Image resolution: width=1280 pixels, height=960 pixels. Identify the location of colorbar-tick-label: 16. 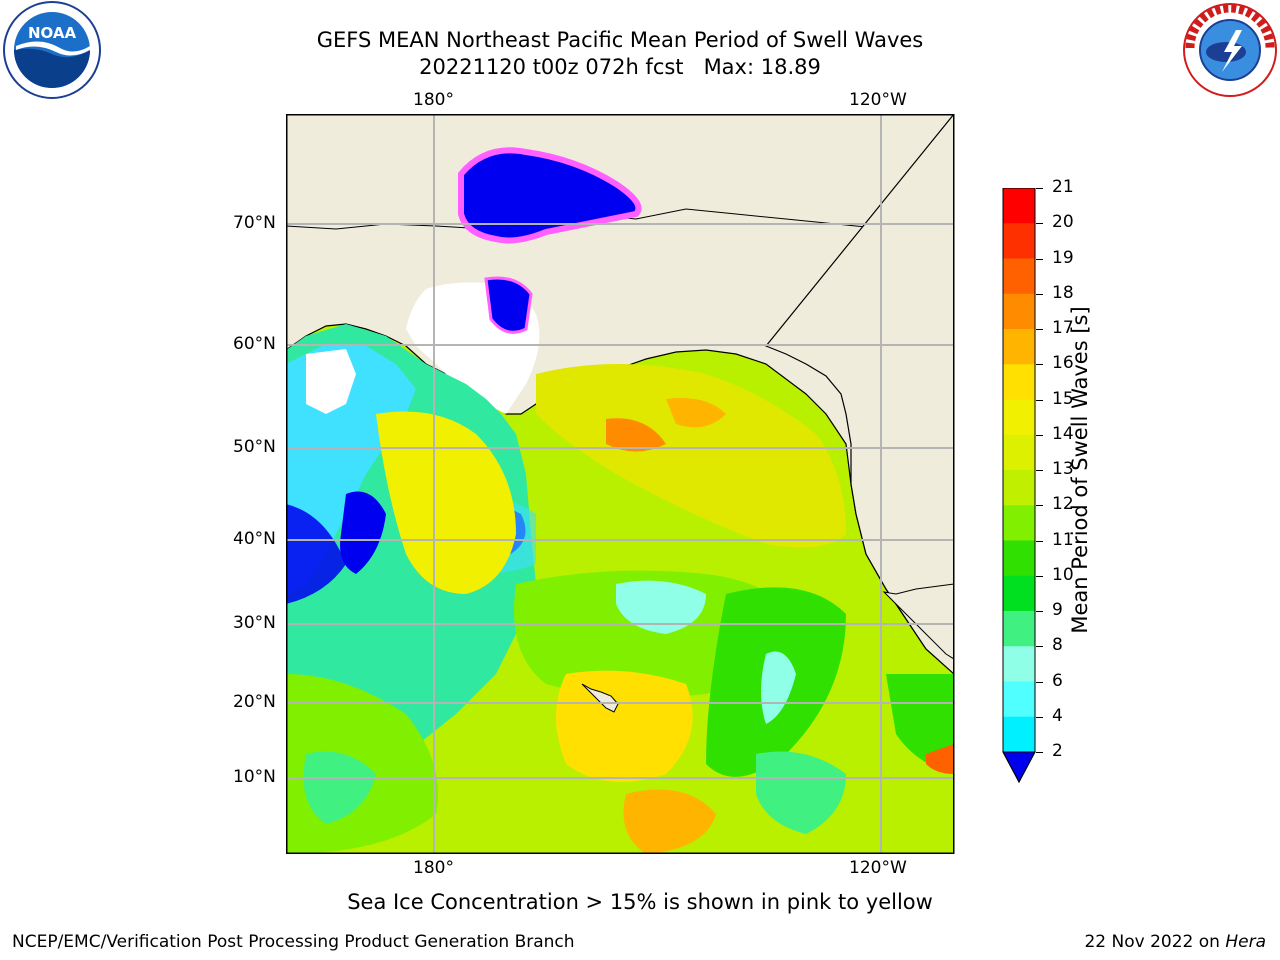
(1063, 363).